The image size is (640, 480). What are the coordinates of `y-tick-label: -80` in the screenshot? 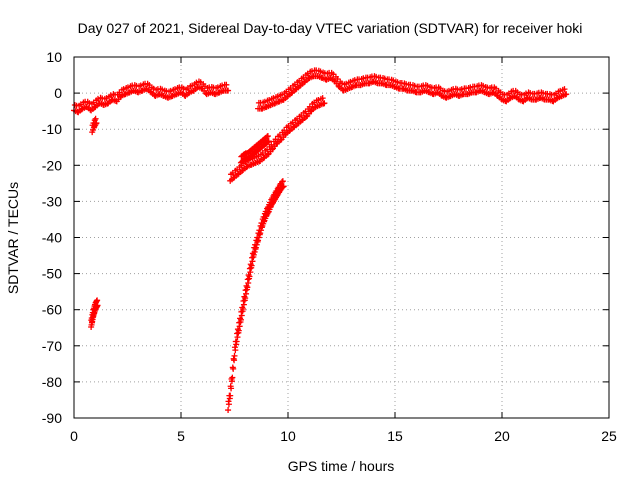 It's located at (52, 382).